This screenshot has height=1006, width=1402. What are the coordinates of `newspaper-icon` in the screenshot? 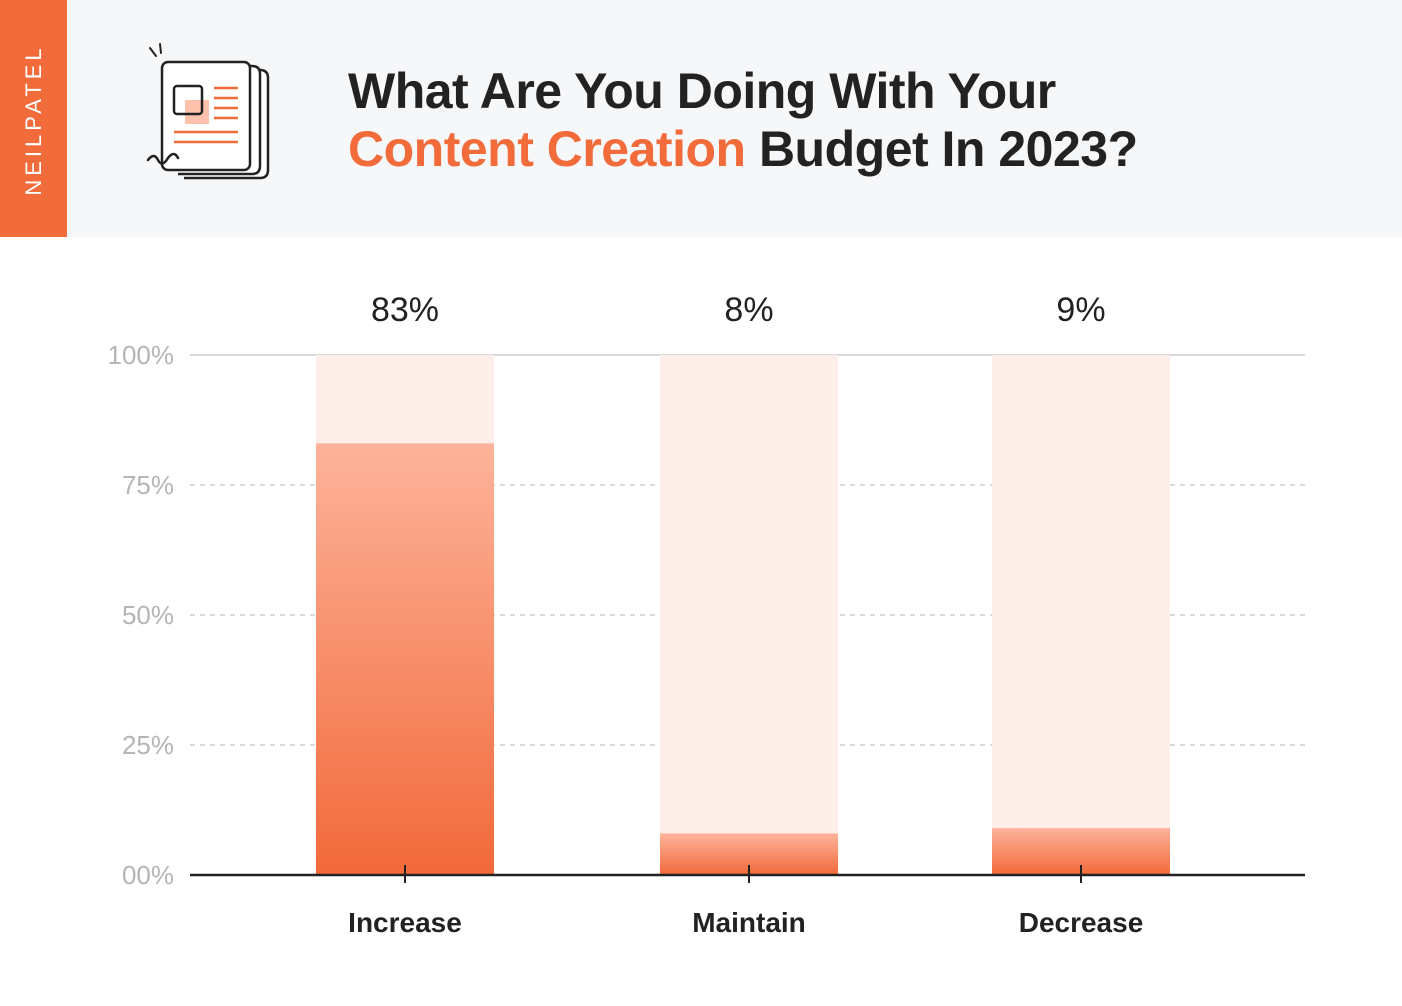 It's located at (208, 111).